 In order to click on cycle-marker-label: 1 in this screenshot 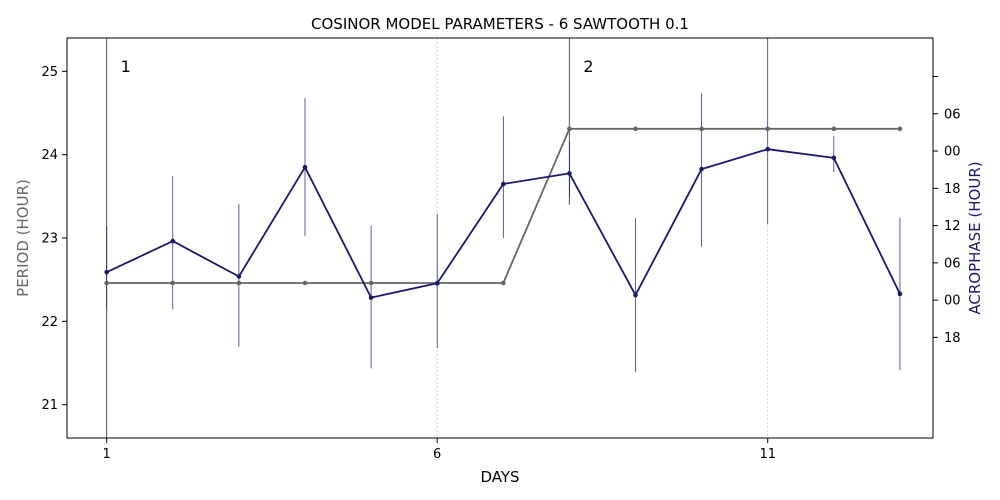, I will do `click(126, 66)`.